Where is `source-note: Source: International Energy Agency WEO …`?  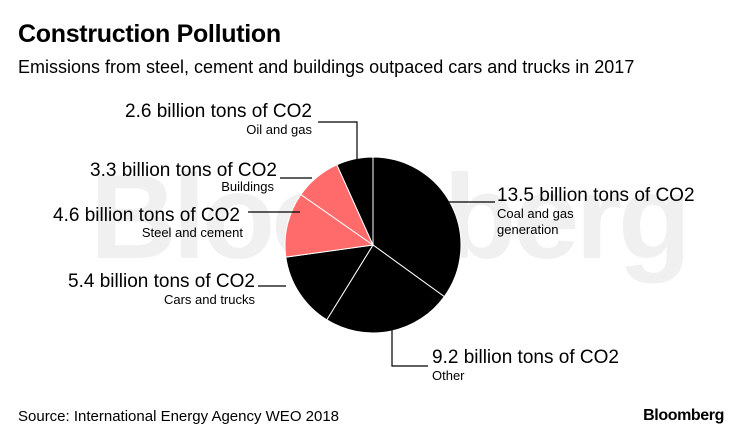 source-note: Source: International Energy Agency WEO … is located at coordinates (179, 416).